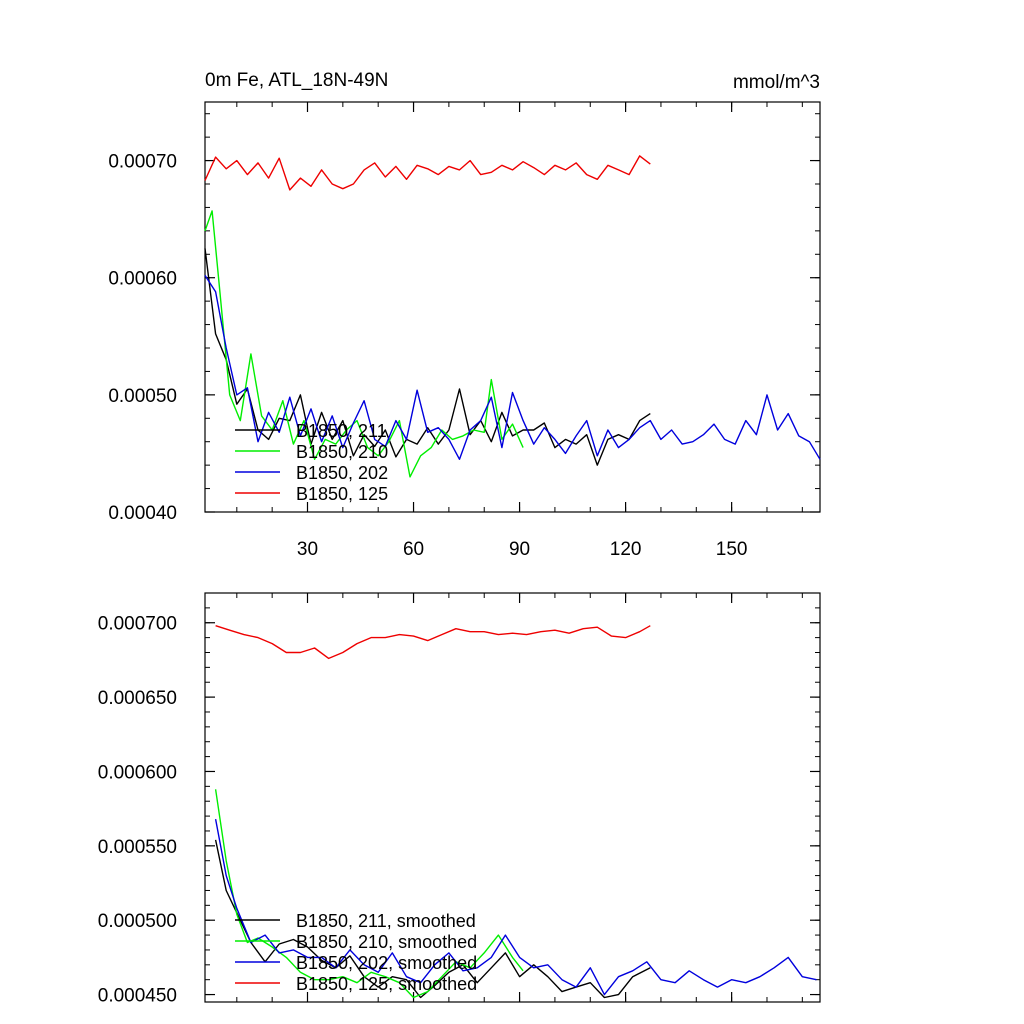 The height and width of the screenshot is (1024, 1024). I want to click on legend-label: B1850, 202, smoothed, so click(386, 963).